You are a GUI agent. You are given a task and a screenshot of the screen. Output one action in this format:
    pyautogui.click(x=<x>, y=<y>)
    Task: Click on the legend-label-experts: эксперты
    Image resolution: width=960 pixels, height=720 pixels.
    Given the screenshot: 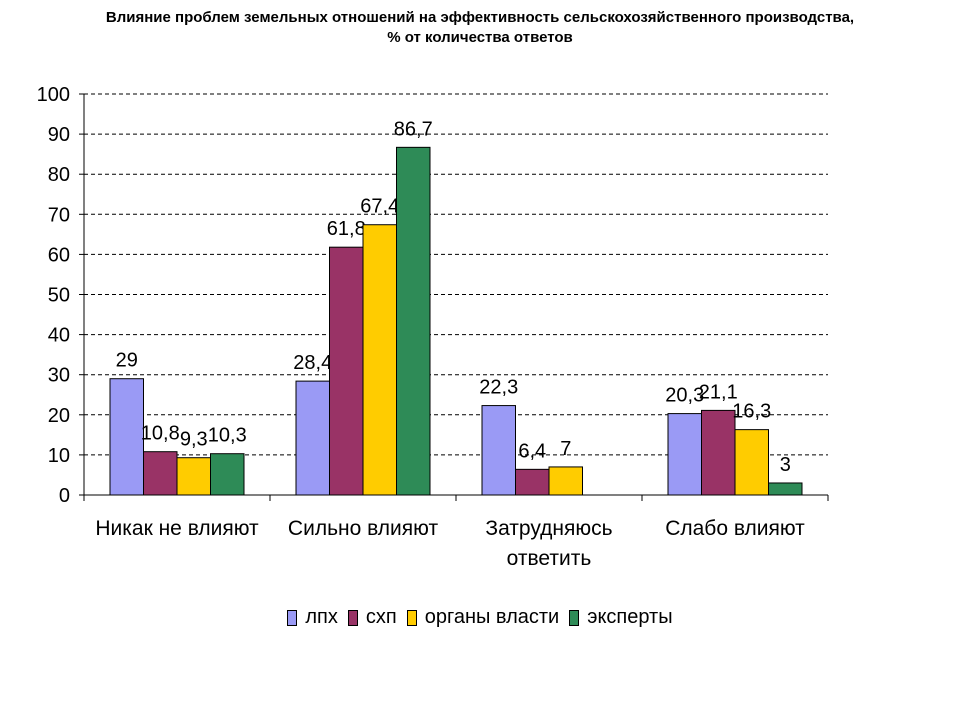 What is the action you would take?
    pyautogui.click(x=630, y=617)
    